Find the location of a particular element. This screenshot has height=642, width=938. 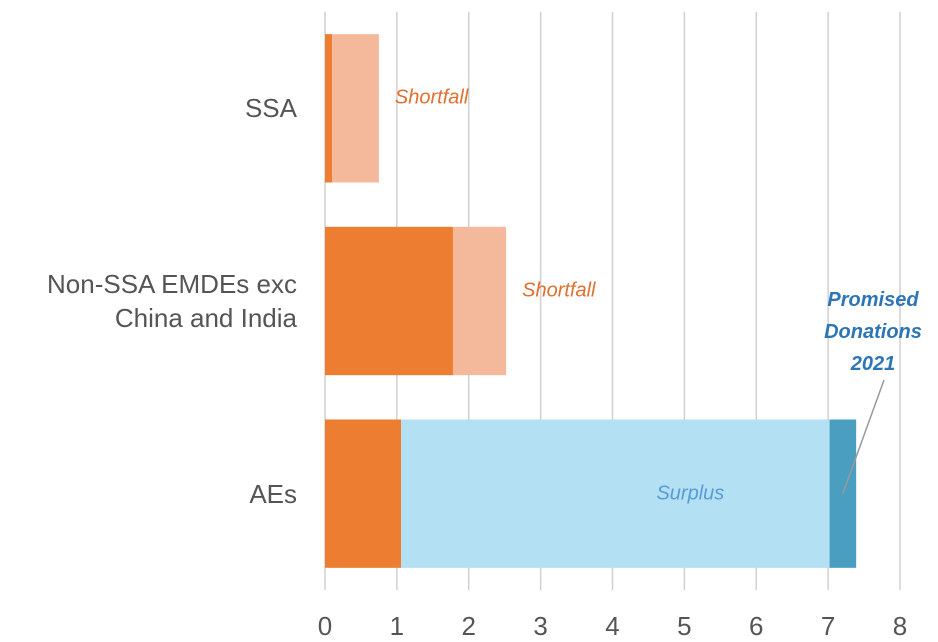

y-tick-label: AEs is located at coordinates (273, 493).